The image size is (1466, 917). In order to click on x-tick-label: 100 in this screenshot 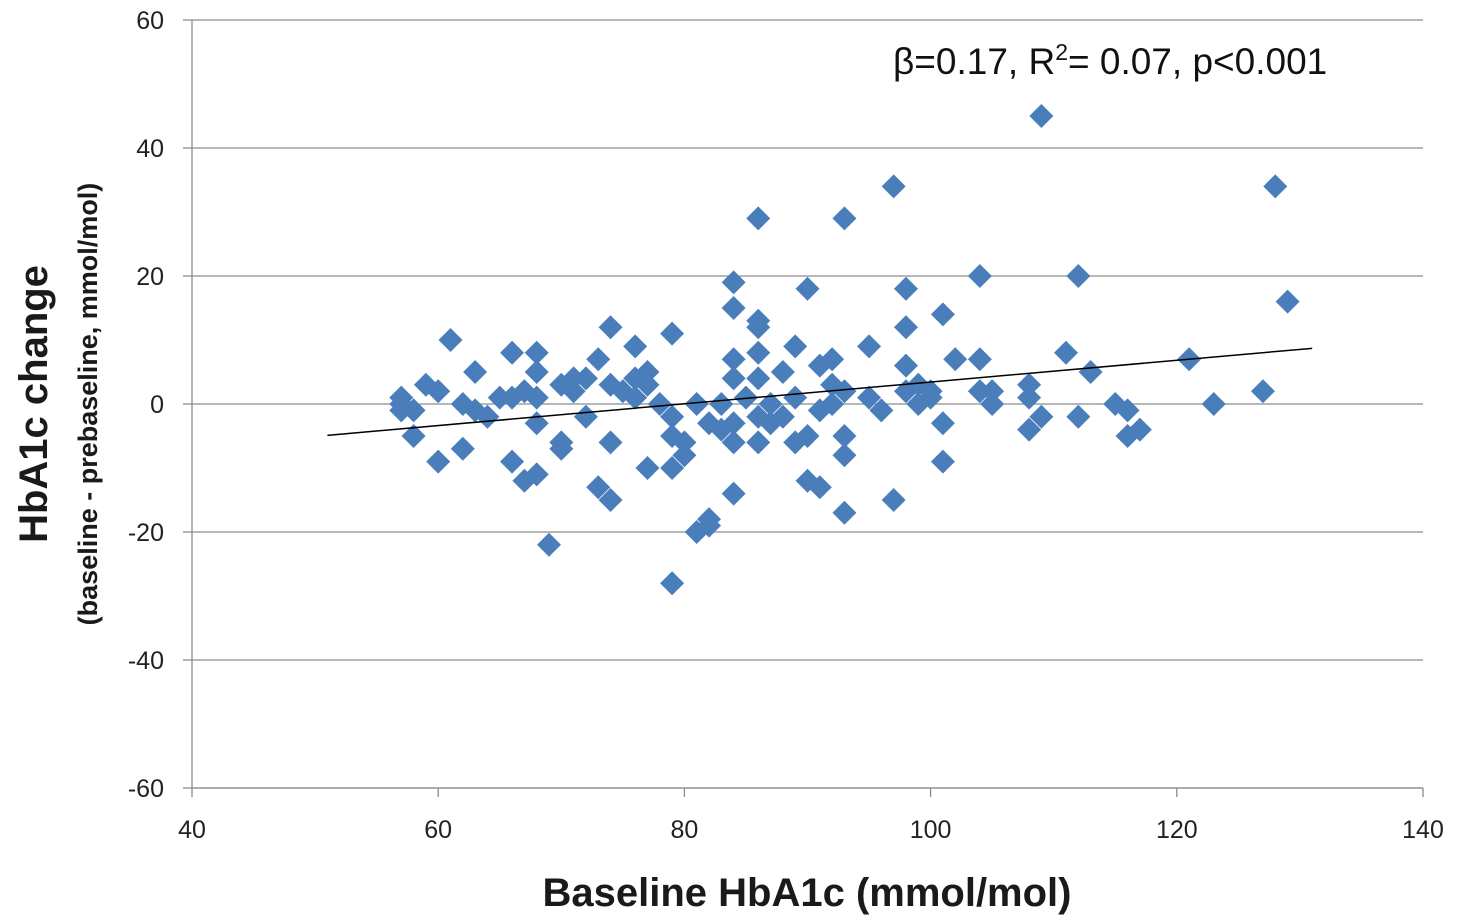, I will do `click(931, 830)`.